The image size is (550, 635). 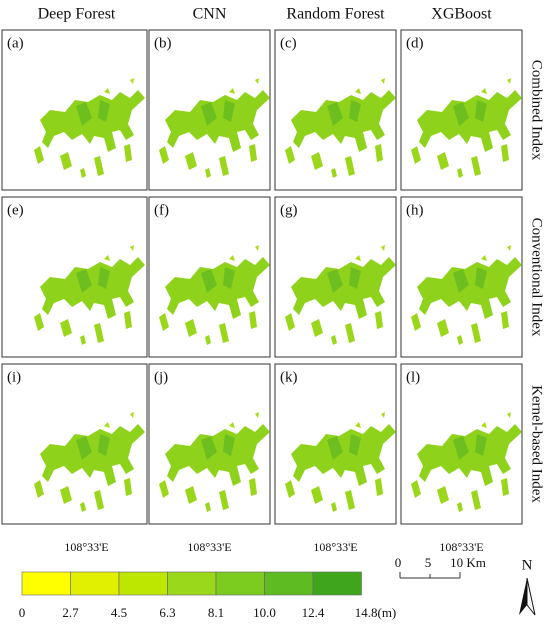 What do you see at coordinates (415, 43) in the screenshot?
I see `panel-label: (d)` at bounding box center [415, 43].